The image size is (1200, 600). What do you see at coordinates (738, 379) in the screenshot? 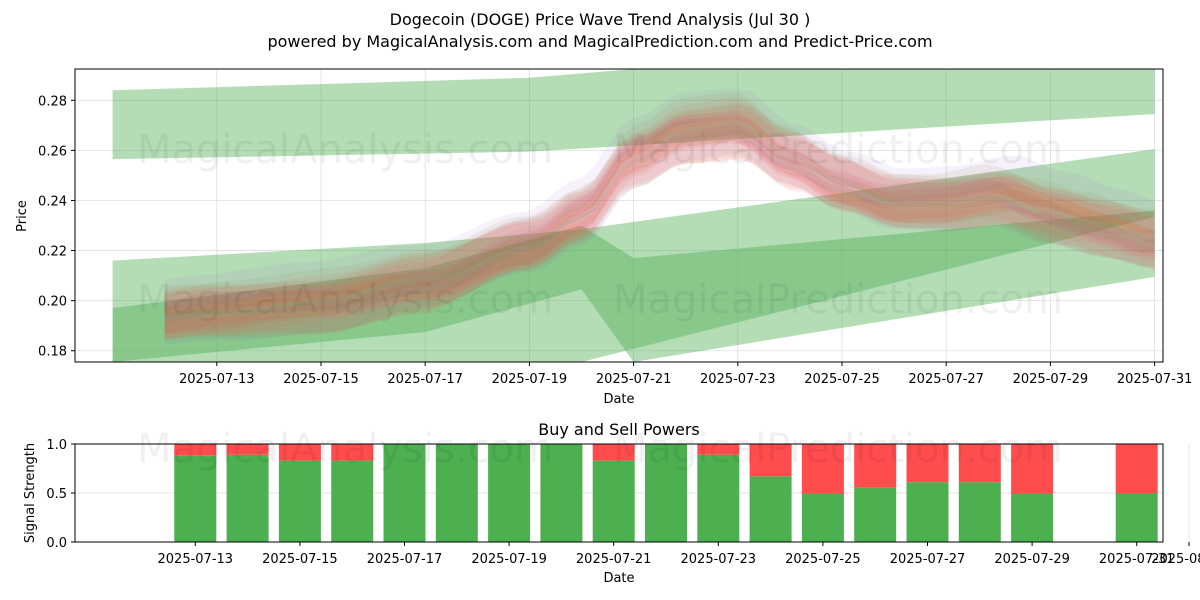
I see `price-x-tick-label: 2025-07-23` at bounding box center [738, 379].